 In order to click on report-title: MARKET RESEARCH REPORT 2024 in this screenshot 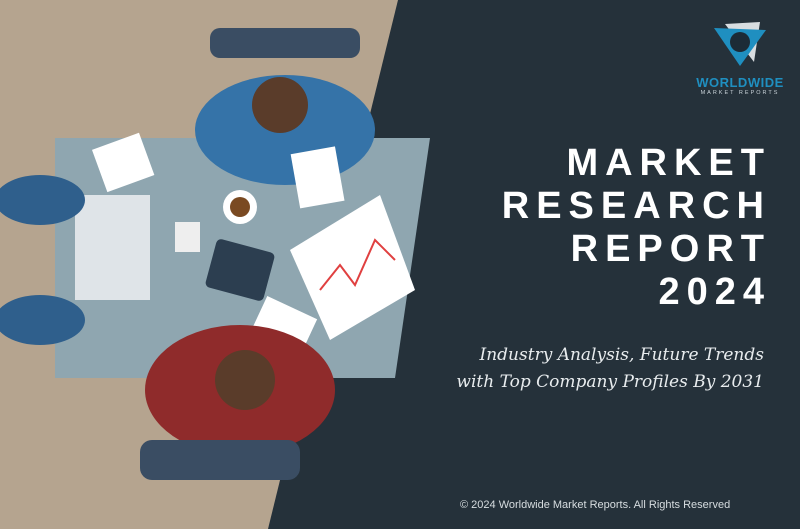, I will do `click(633, 228)`.